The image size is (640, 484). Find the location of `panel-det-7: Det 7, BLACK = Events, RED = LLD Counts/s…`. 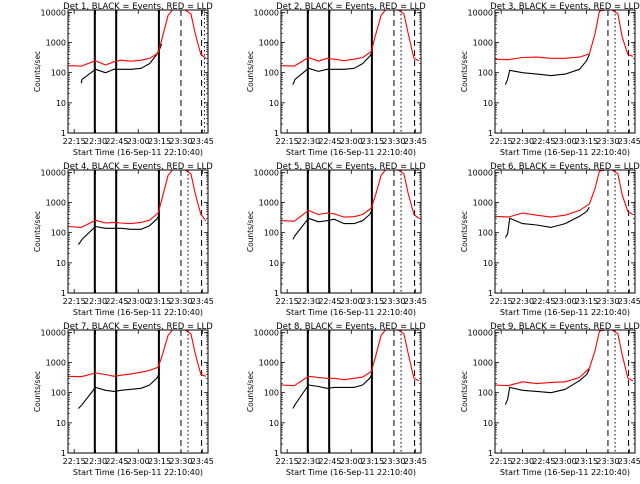

panel-det-7: Det 7, BLACK = Events, RED = LLD Counts/s… is located at coordinates (123, 399).